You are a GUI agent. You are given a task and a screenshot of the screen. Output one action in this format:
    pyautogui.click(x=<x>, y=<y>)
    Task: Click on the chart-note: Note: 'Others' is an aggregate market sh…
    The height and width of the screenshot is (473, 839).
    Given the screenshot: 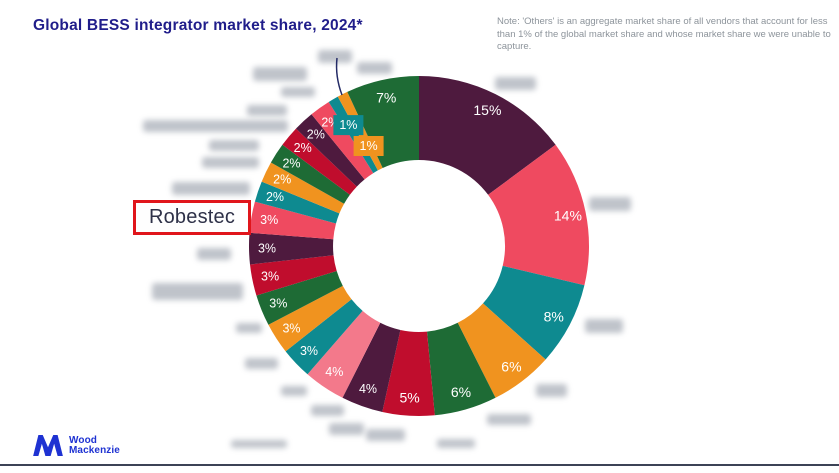 What is the action you would take?
    pyautogui.click(x=664, y=34)
    